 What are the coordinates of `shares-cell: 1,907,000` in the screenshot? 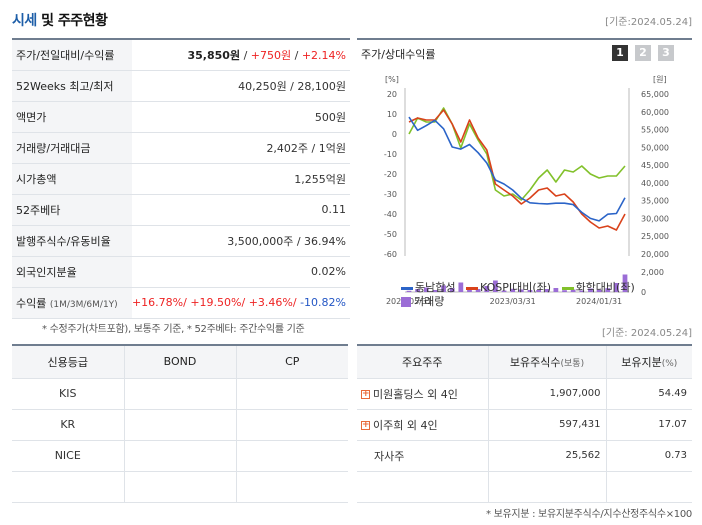 It's located at (546, 394).